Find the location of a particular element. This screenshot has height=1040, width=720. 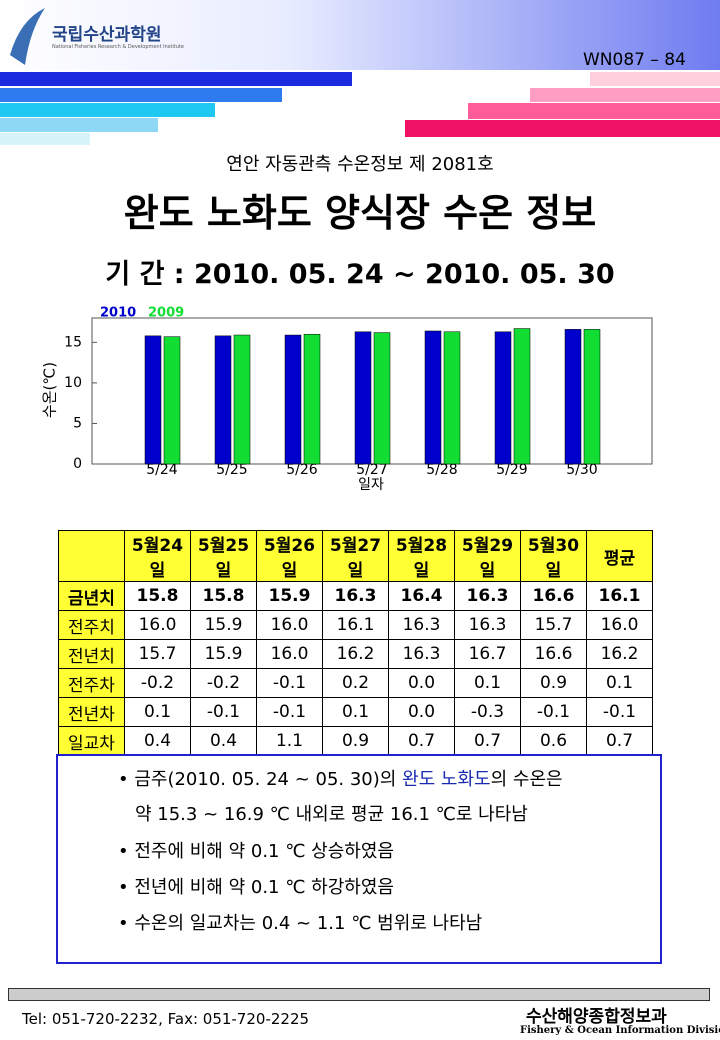

column-header: 5월28일 is located at coordinates (421, 556).